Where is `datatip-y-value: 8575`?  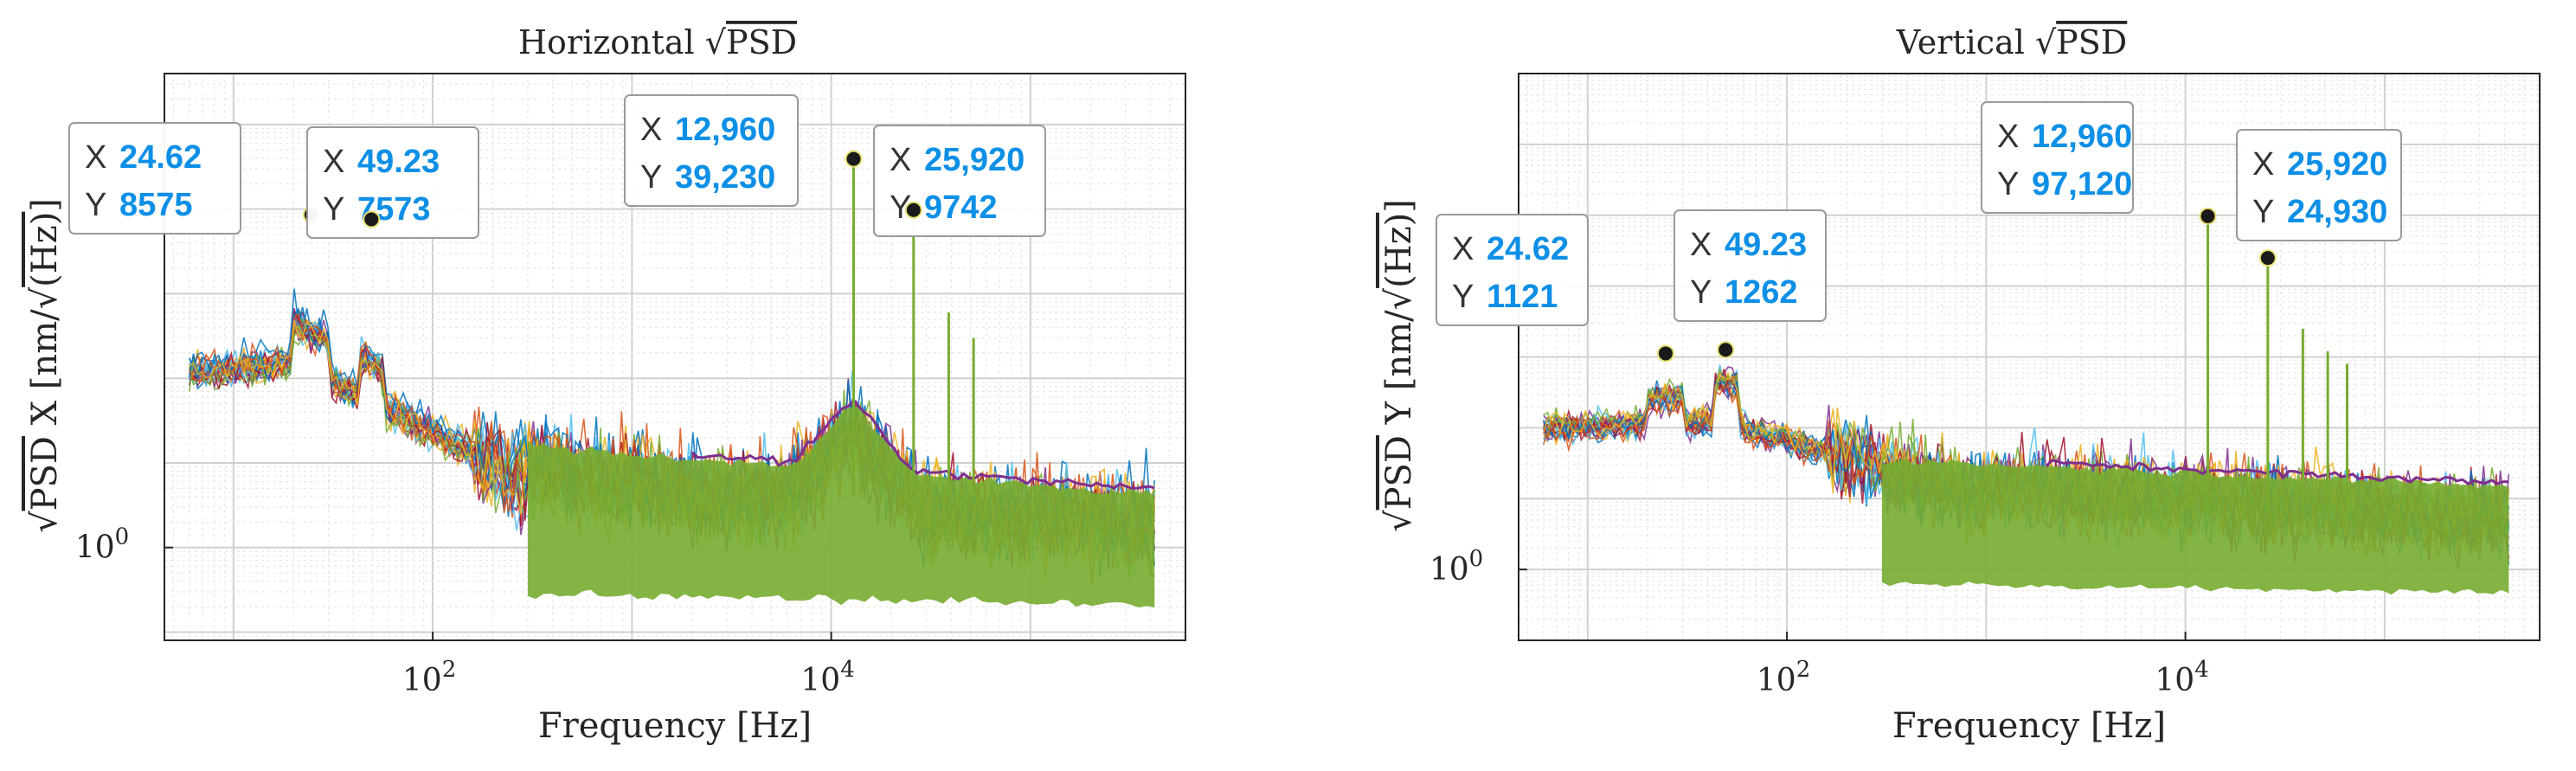 datatip-y-value: 8575 is located at coordinates (156, 205).